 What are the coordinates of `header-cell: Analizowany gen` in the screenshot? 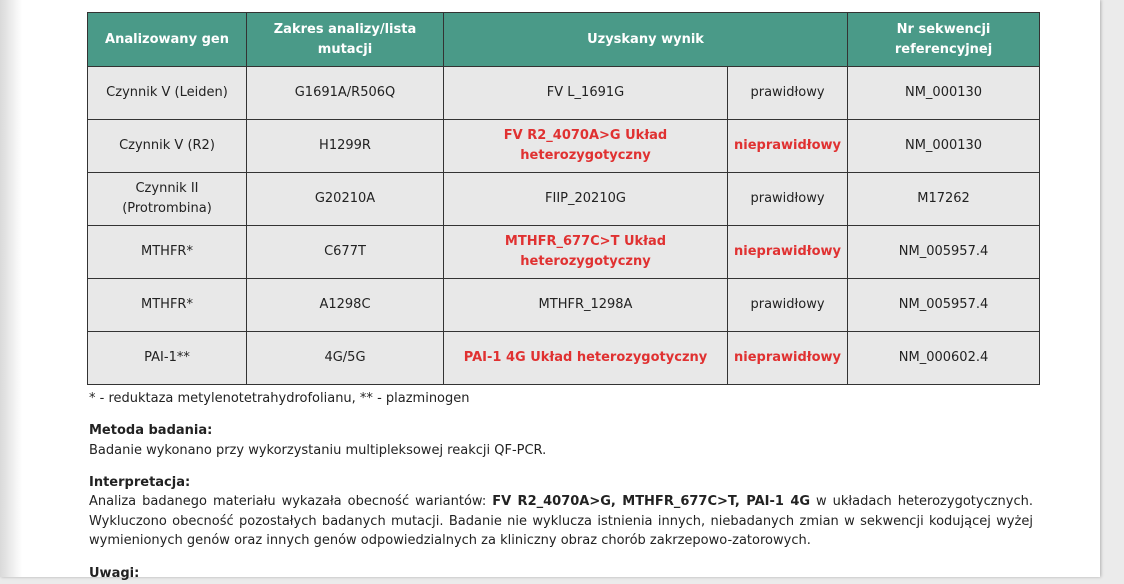 It's located at (167, 39).